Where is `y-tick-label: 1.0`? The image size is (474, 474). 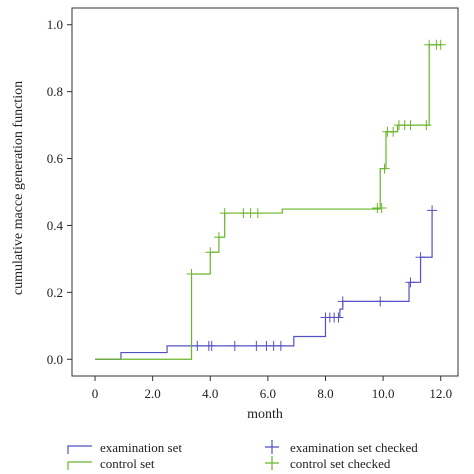
y-tick-label: 1.0 is located at coordinates (55, 24).